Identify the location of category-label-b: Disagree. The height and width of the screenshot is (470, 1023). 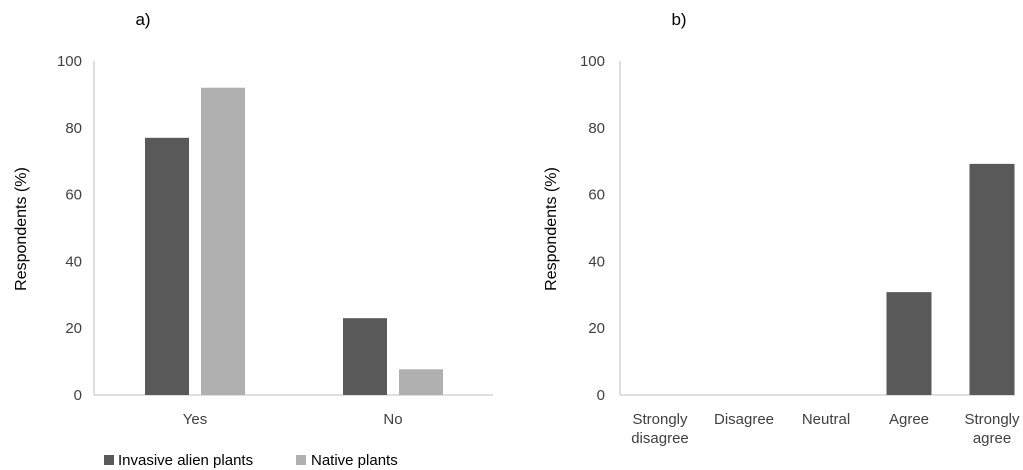
(744, 419).